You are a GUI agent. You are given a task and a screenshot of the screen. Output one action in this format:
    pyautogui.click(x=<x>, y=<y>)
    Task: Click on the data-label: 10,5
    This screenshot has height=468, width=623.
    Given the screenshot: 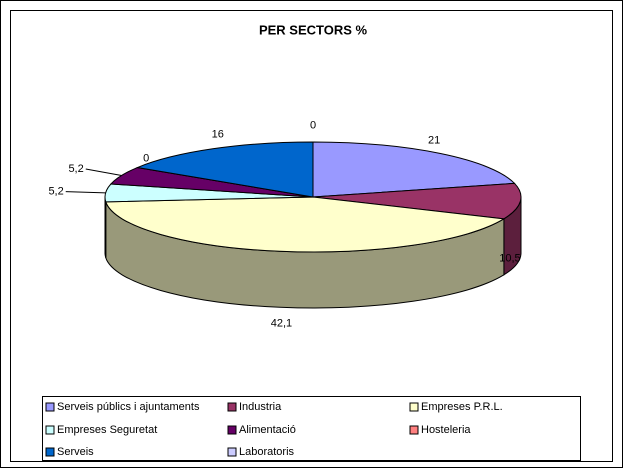 What is the action you would take?
    pyautogui.click(x=509, y=259)
    